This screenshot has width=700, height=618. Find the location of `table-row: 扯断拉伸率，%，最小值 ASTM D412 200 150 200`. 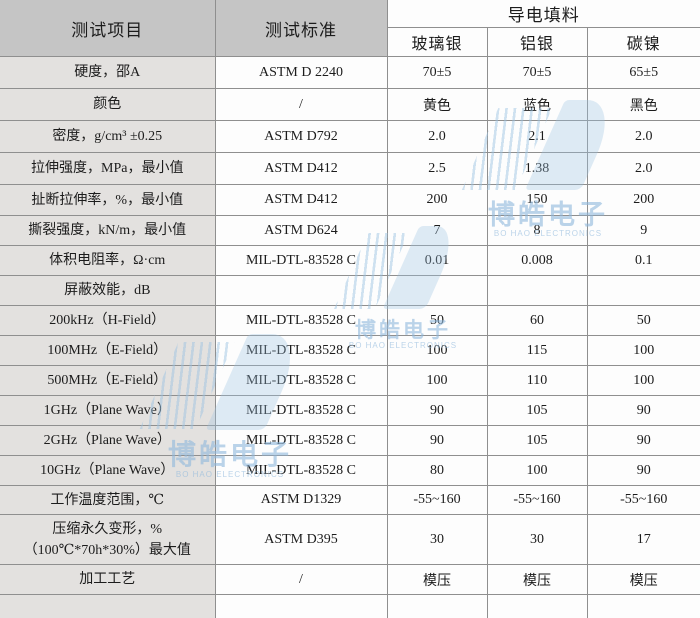

table-row: 扯断拉伸率，%，最小值 ASTM D412 200 150 200 is located at coordinates (350, 200).